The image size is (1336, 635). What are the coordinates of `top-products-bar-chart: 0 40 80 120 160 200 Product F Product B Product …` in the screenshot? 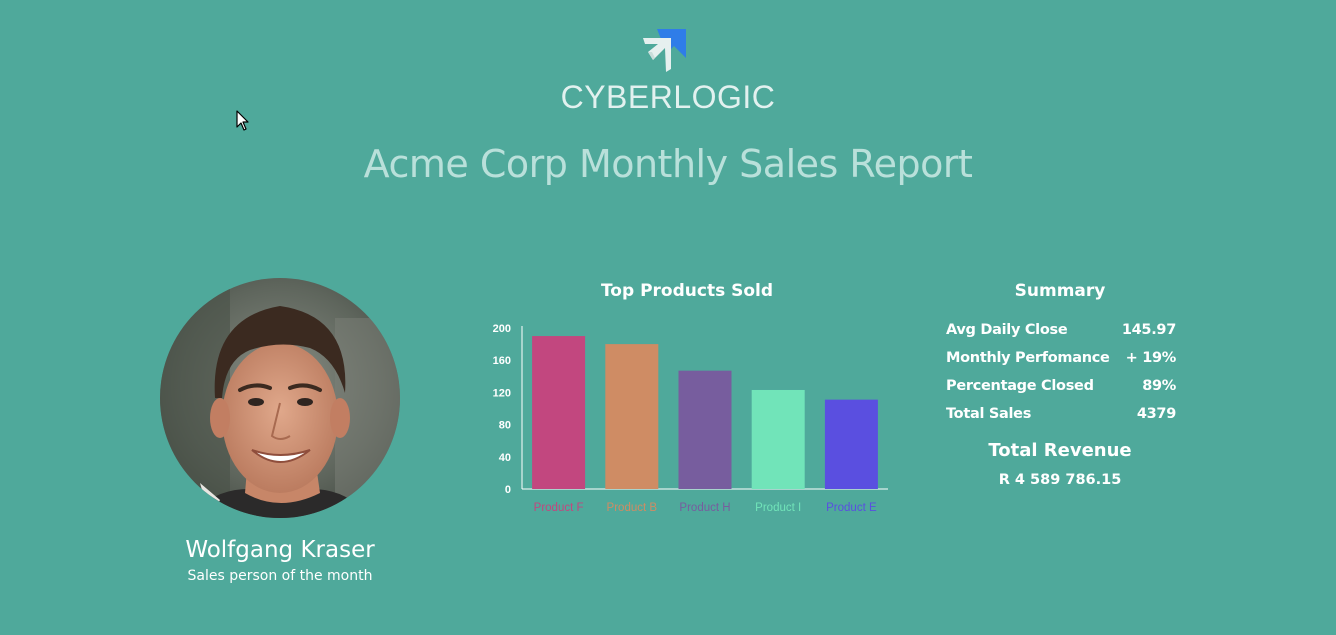 It's located at (690, 418).